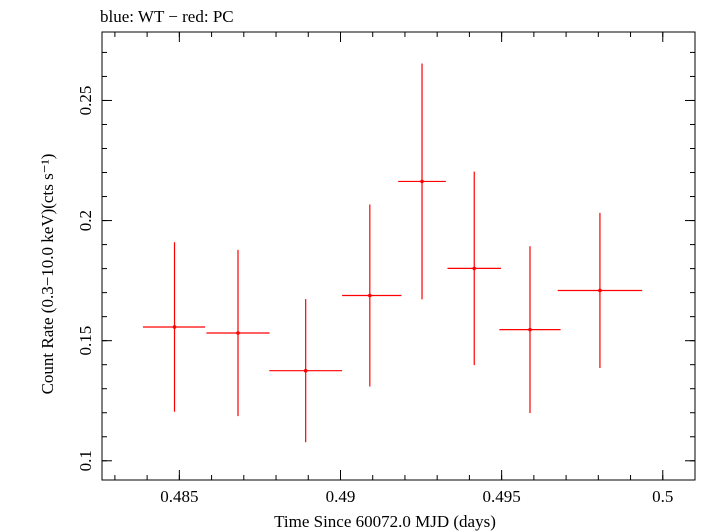  I want to click on chart-title: blue: WT − red: PC, so click(167, 16).